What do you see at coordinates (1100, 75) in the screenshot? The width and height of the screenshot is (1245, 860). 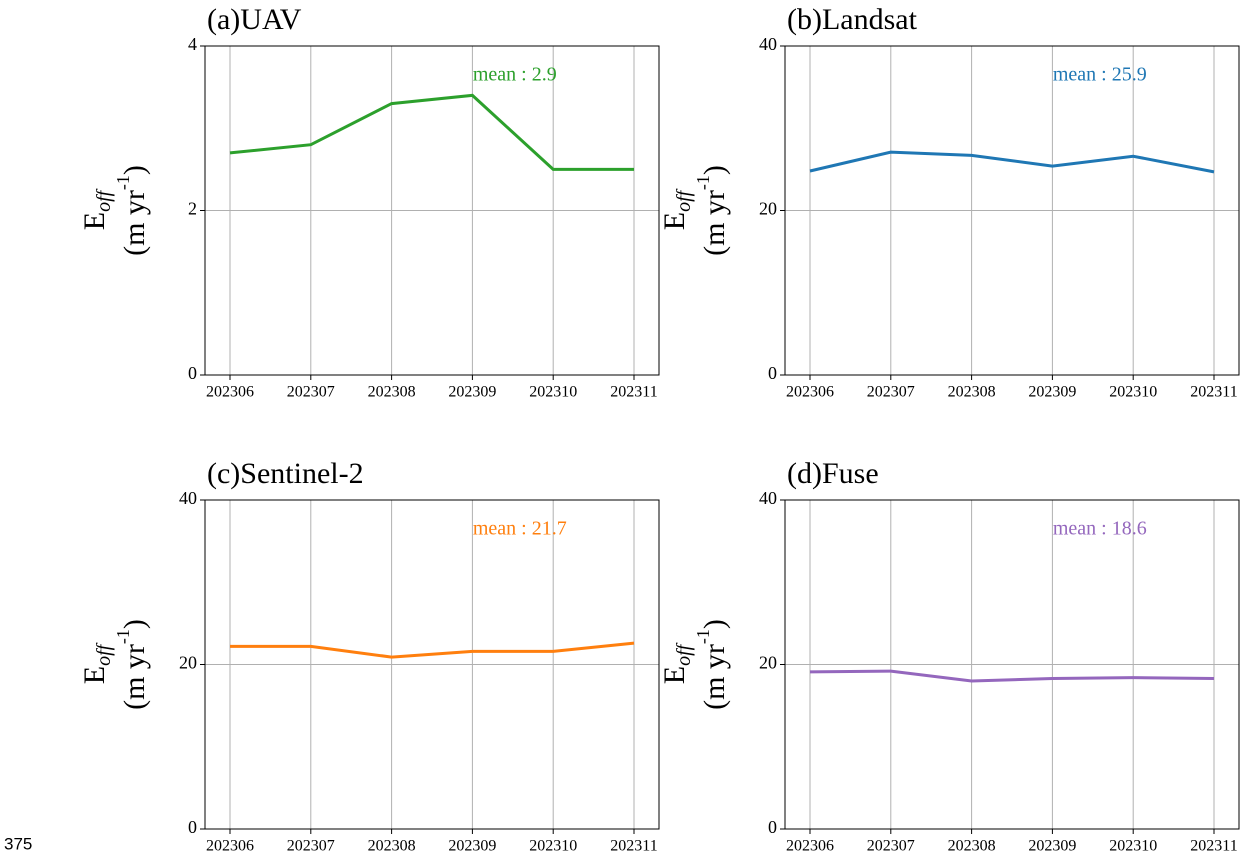 I see `annotation: mean : 25.9` at bounding box center [1100, 75].